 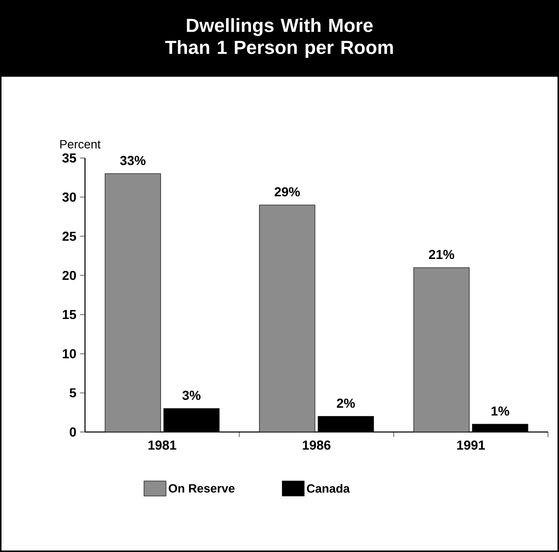 What do you see at coordinates (471, 445) in the screenshot?
I see `x-tick-label: 1991` at bounding box center [471, 445].